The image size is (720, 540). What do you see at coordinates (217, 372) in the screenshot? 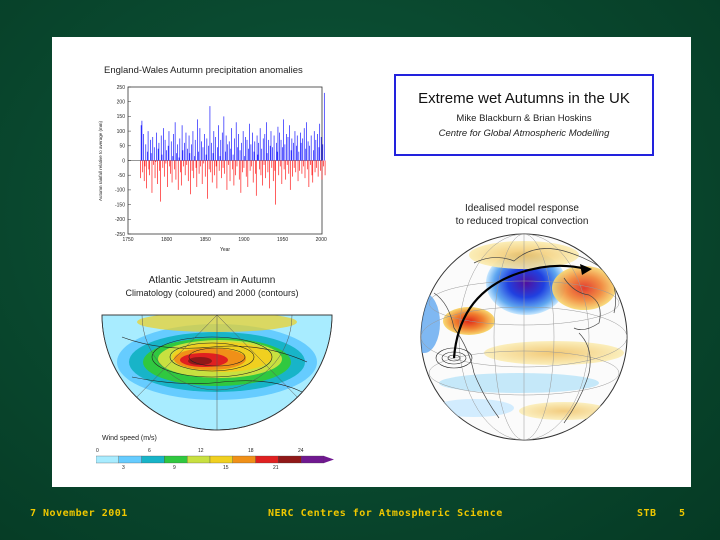
I see `jetstream-map` at bounding box center [217, 372].